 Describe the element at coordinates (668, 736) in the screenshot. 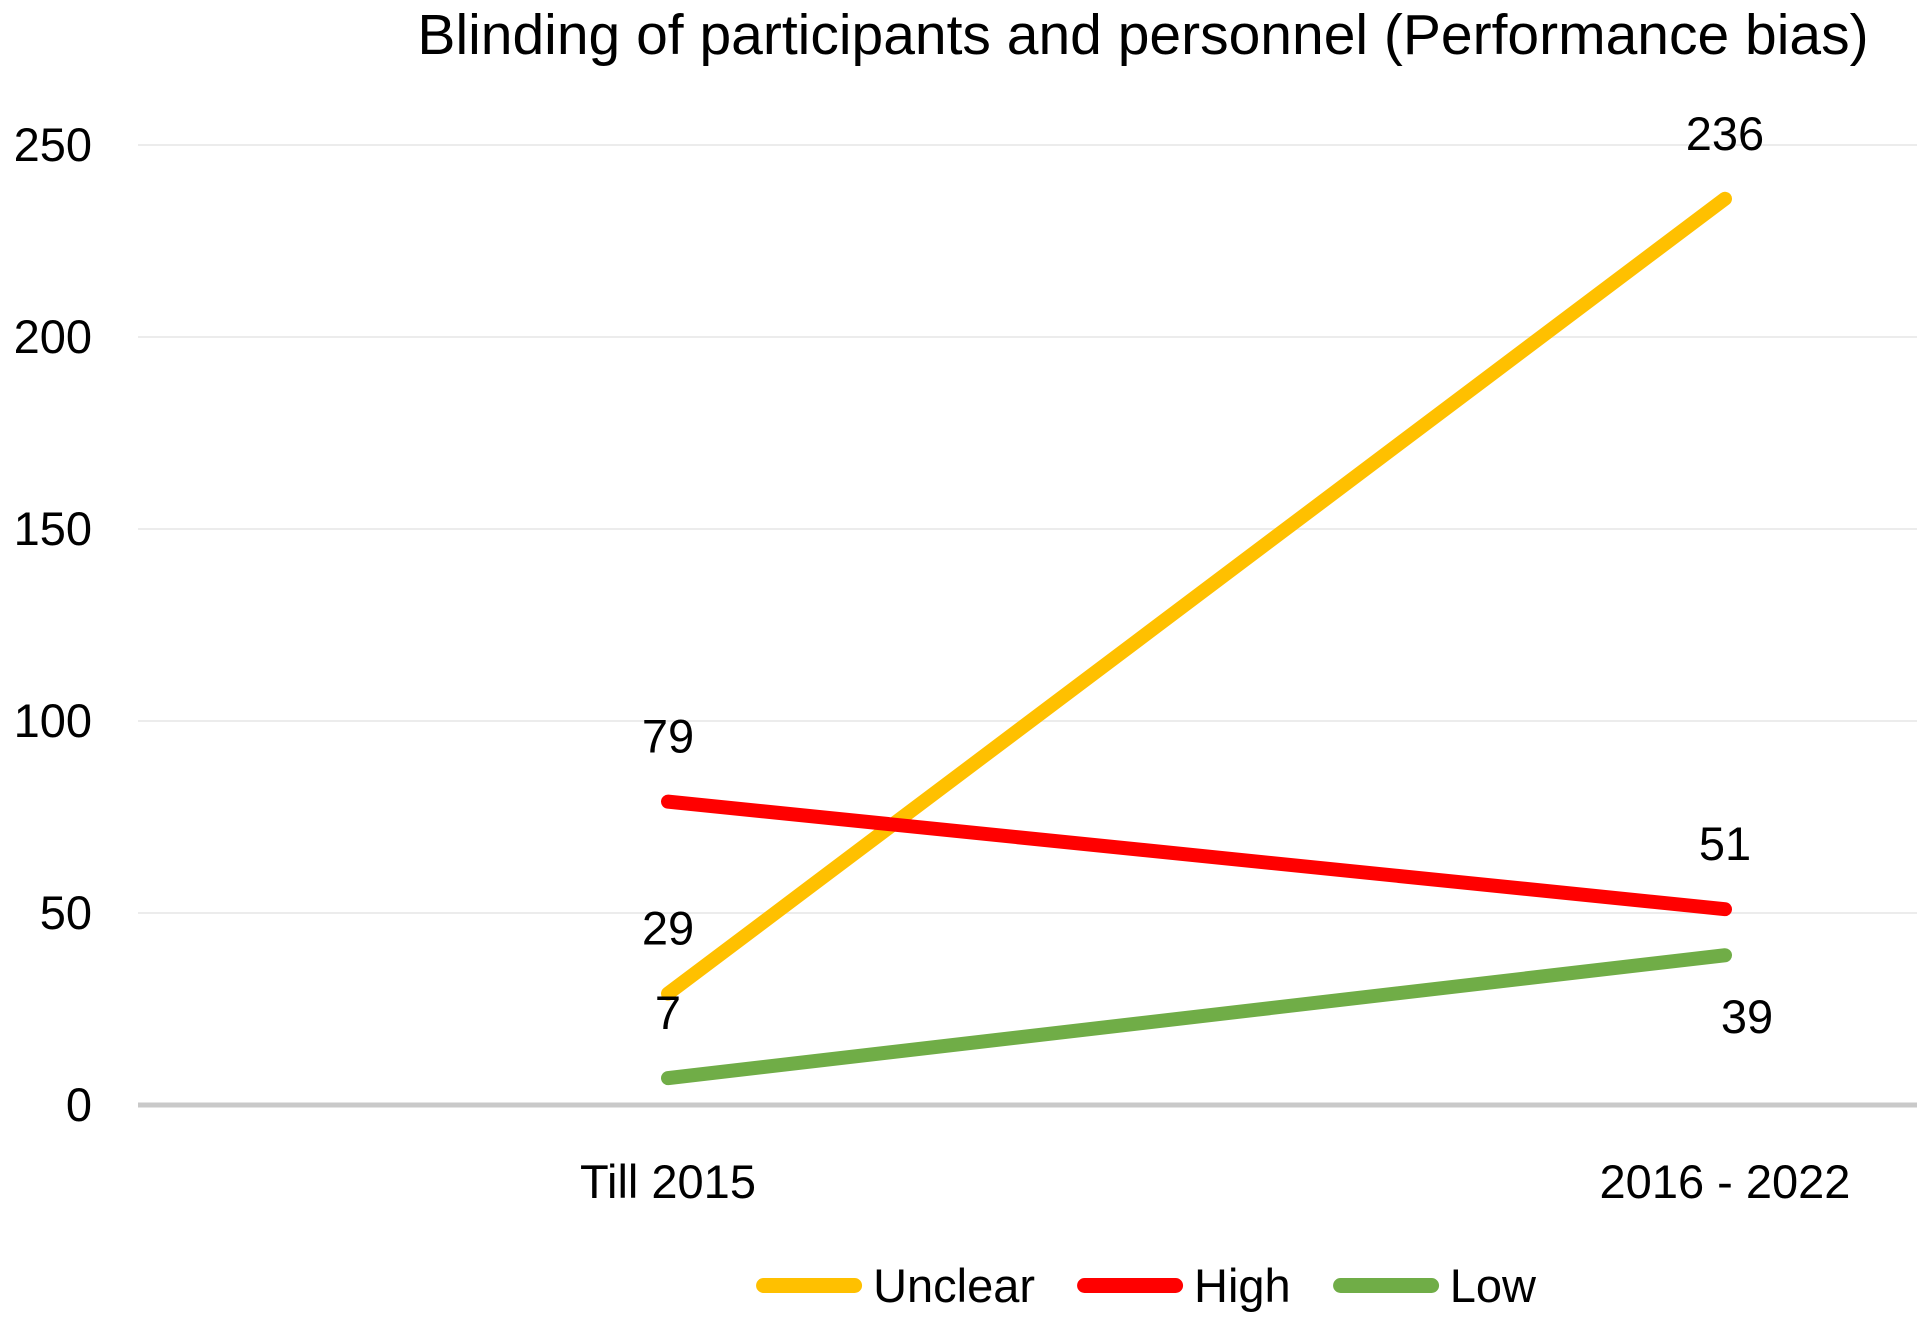

I see `data-label-high-0: 79` at that location.